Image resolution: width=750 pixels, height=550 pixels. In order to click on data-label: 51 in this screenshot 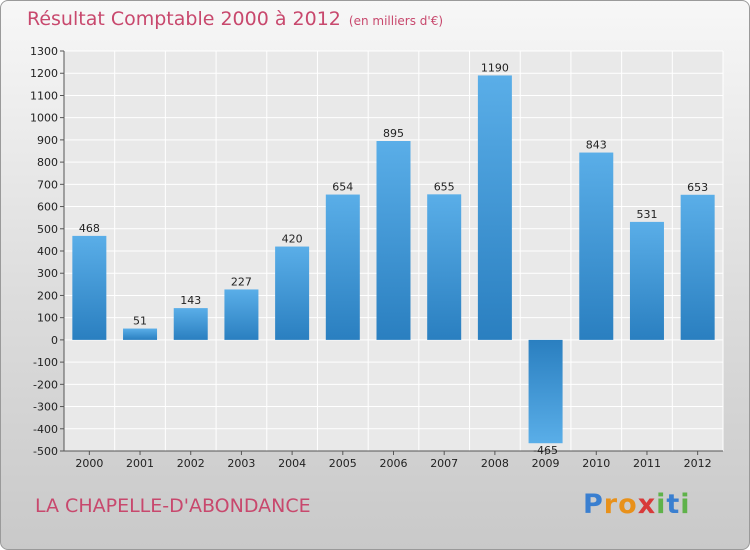, I will do `click(140, 321)`.